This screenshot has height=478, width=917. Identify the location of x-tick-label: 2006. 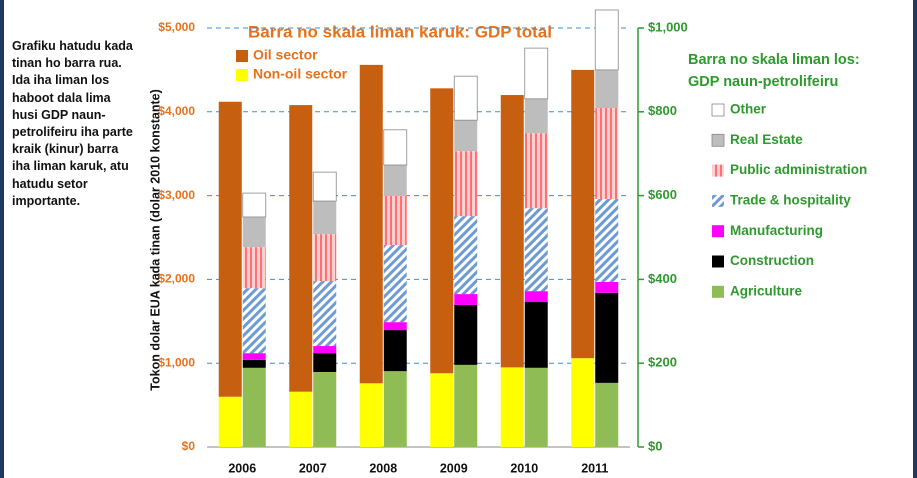
(242, 468).